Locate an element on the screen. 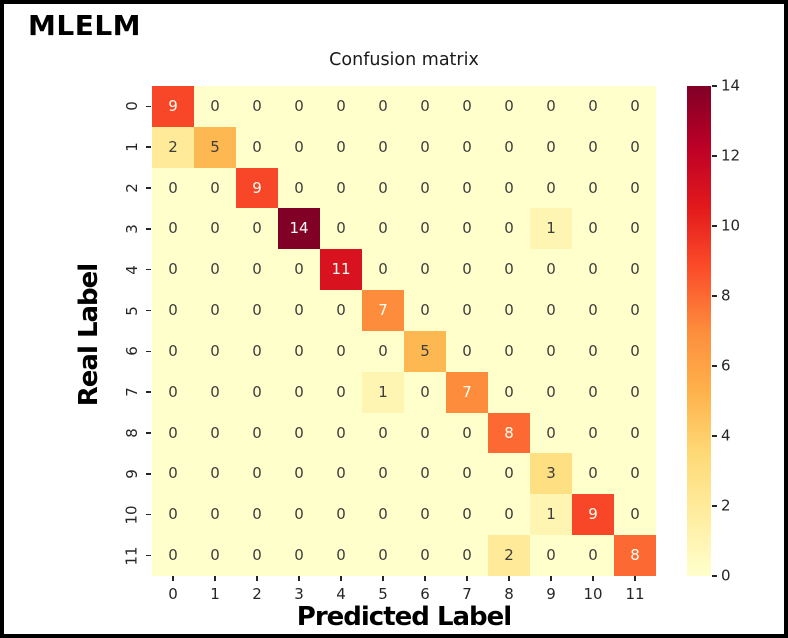 The width and height of the screenshot is (788, 638). x-tick-label: 6 is located at coordinates (425, 594).